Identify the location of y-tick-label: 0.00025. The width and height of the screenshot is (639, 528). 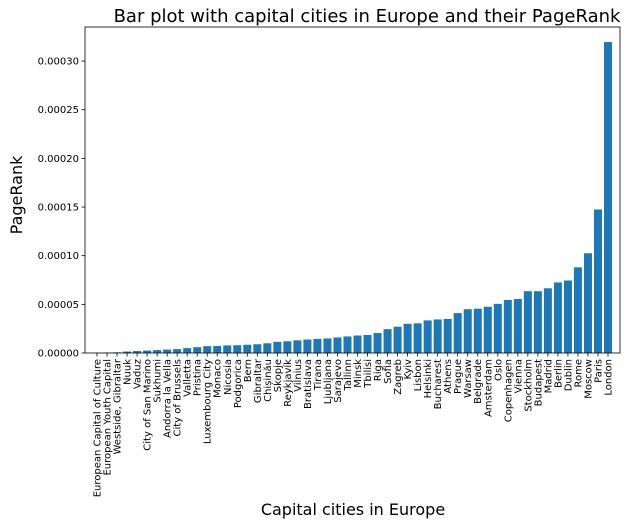
(58, 110).